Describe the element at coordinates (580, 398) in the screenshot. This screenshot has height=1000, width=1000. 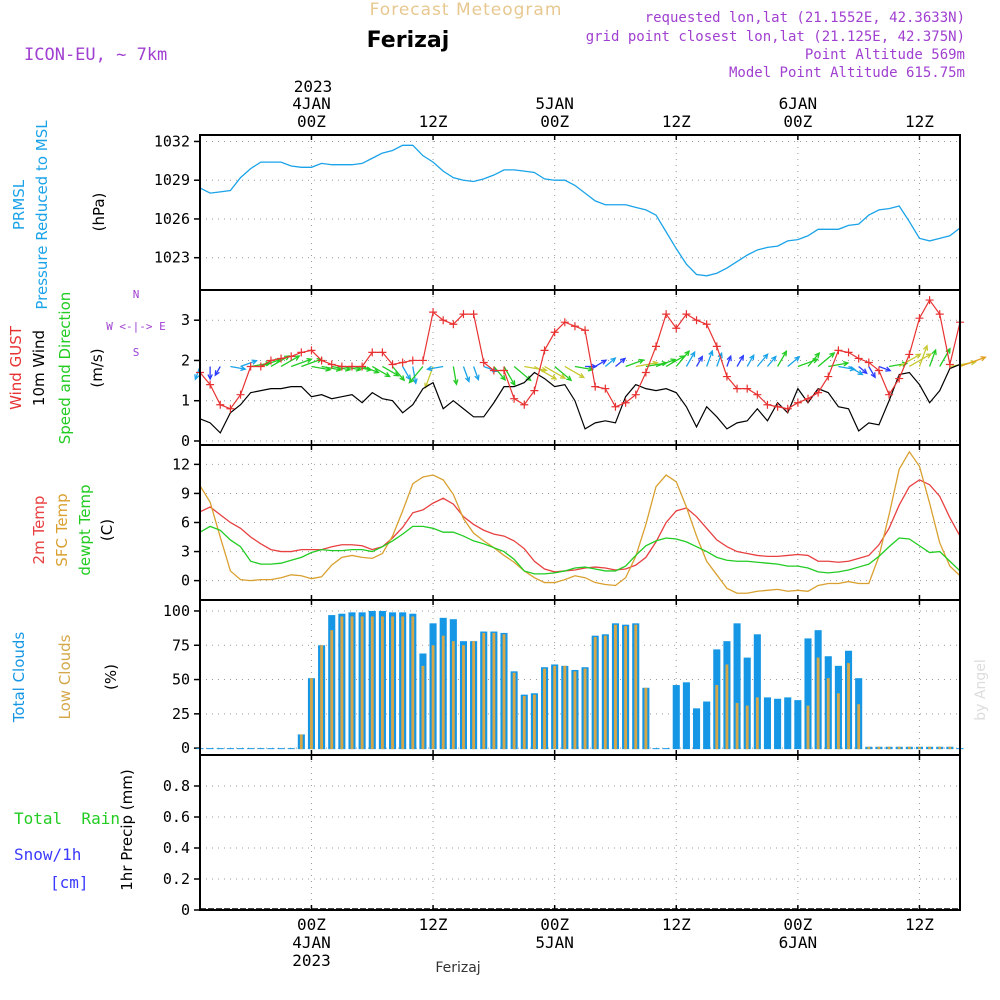
I see `wind10m-line` at that location.